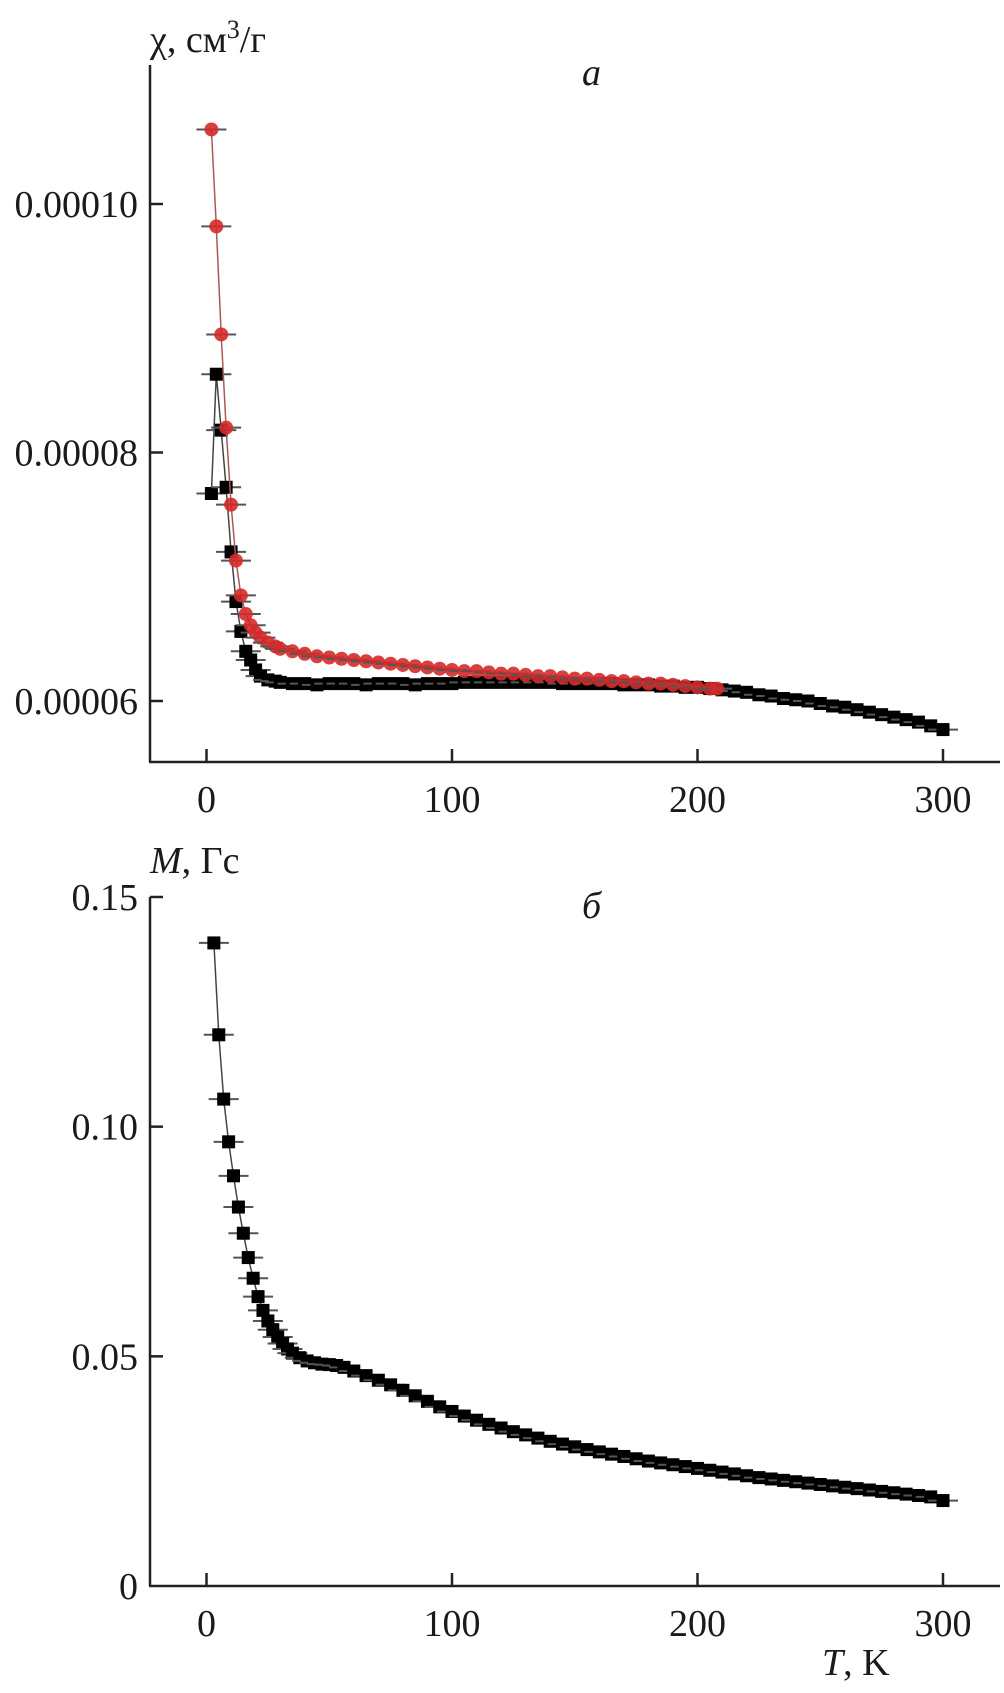 The width and height of the screenshot is (1004, 1693). What do you see at coordinates (77, 205) in the screenshot?
I see `y-tick-label: 0.00010` at bounding box center [77, 205].